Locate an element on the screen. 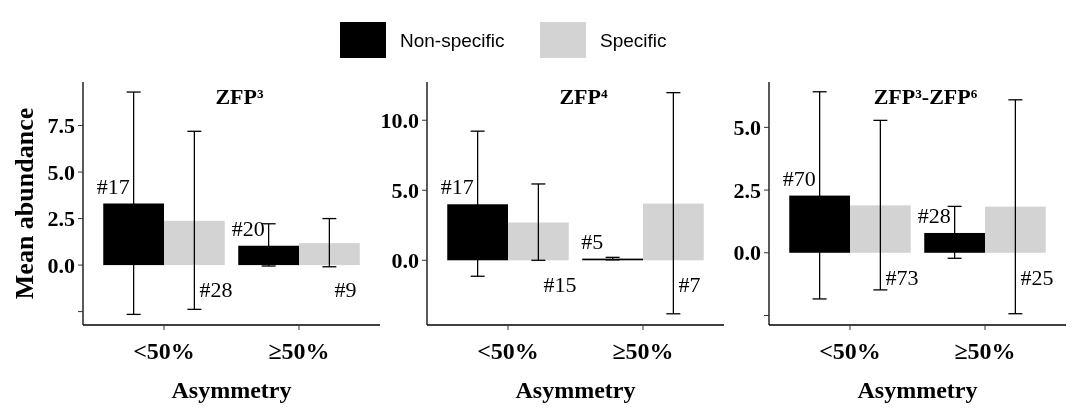 The image size is (1081, 411). annotation: #15 is located at coordinates (560, 285).